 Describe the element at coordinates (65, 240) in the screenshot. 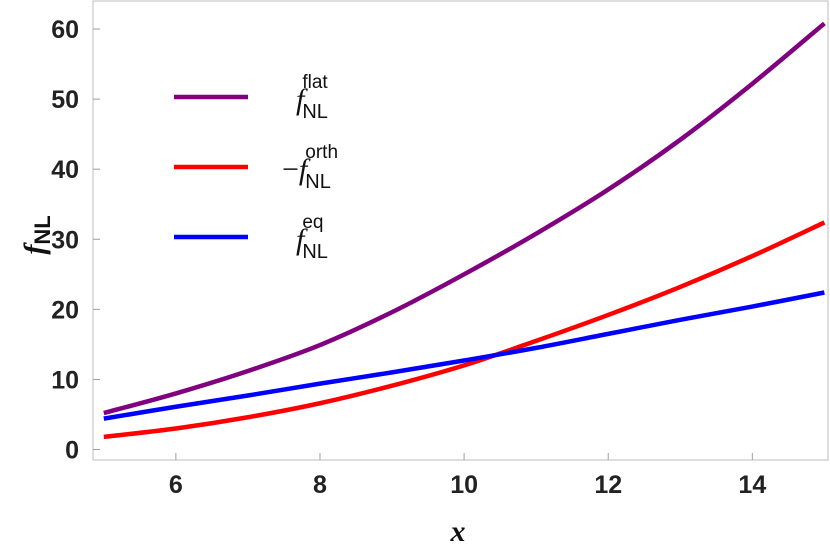

I see `y-tick-label: 30` at that location.